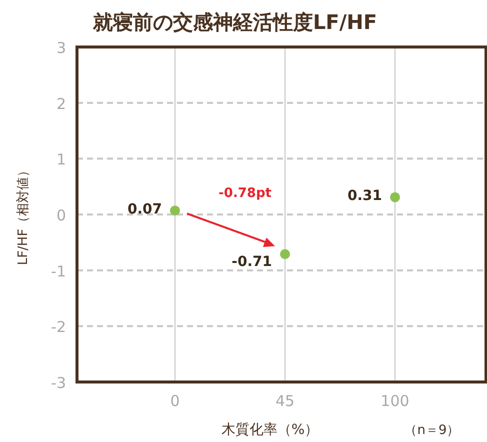  What do you see at coordinates (61, 215) in the screenshot?
I see `y-tick-label: 0` at bounding box center [61, 215].